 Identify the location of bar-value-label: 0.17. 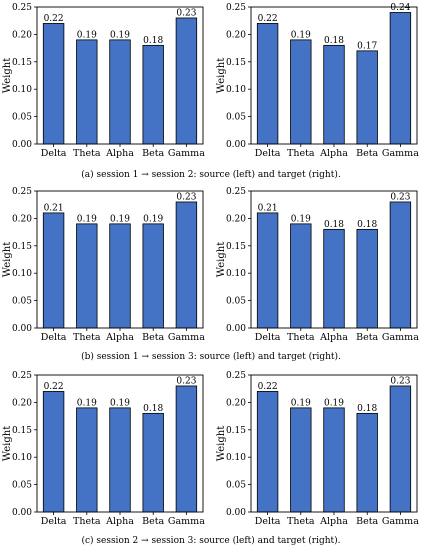
(367, 46).